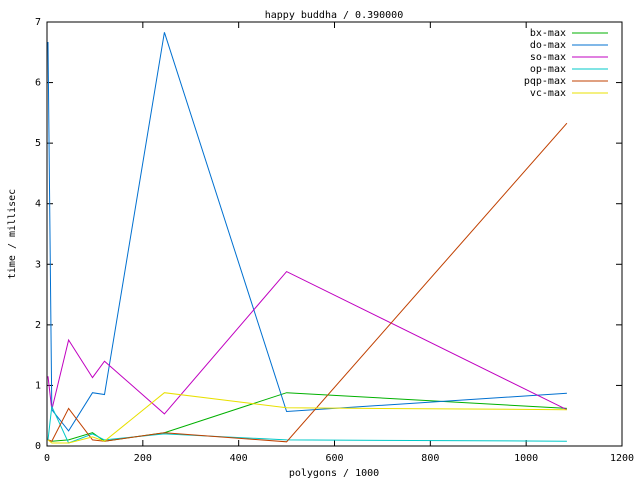 This screenshot has width=640, height=480. Describe the element at coordinates (622, 458) in the screenshot. I see `x-tick-label: 1200` at that location.